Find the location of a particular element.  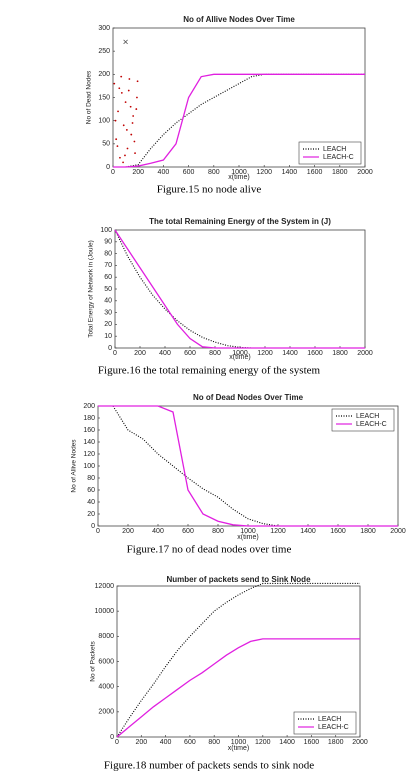

chart-title: No of Allive Nodes Over Time is located at coordinates (239, 19).